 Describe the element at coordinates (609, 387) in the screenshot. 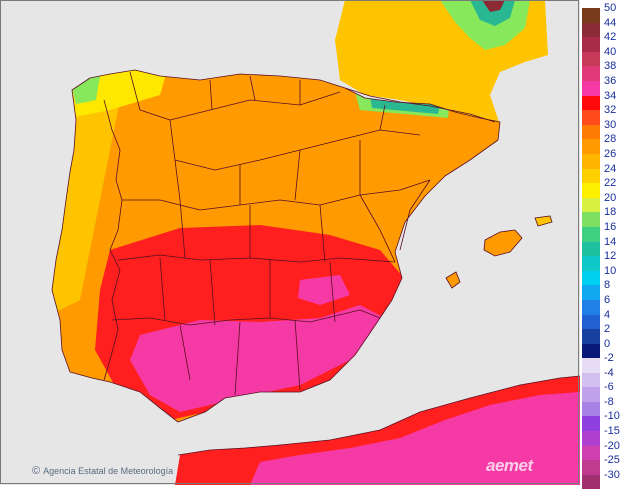

I see `legend-label: -6` at that location.